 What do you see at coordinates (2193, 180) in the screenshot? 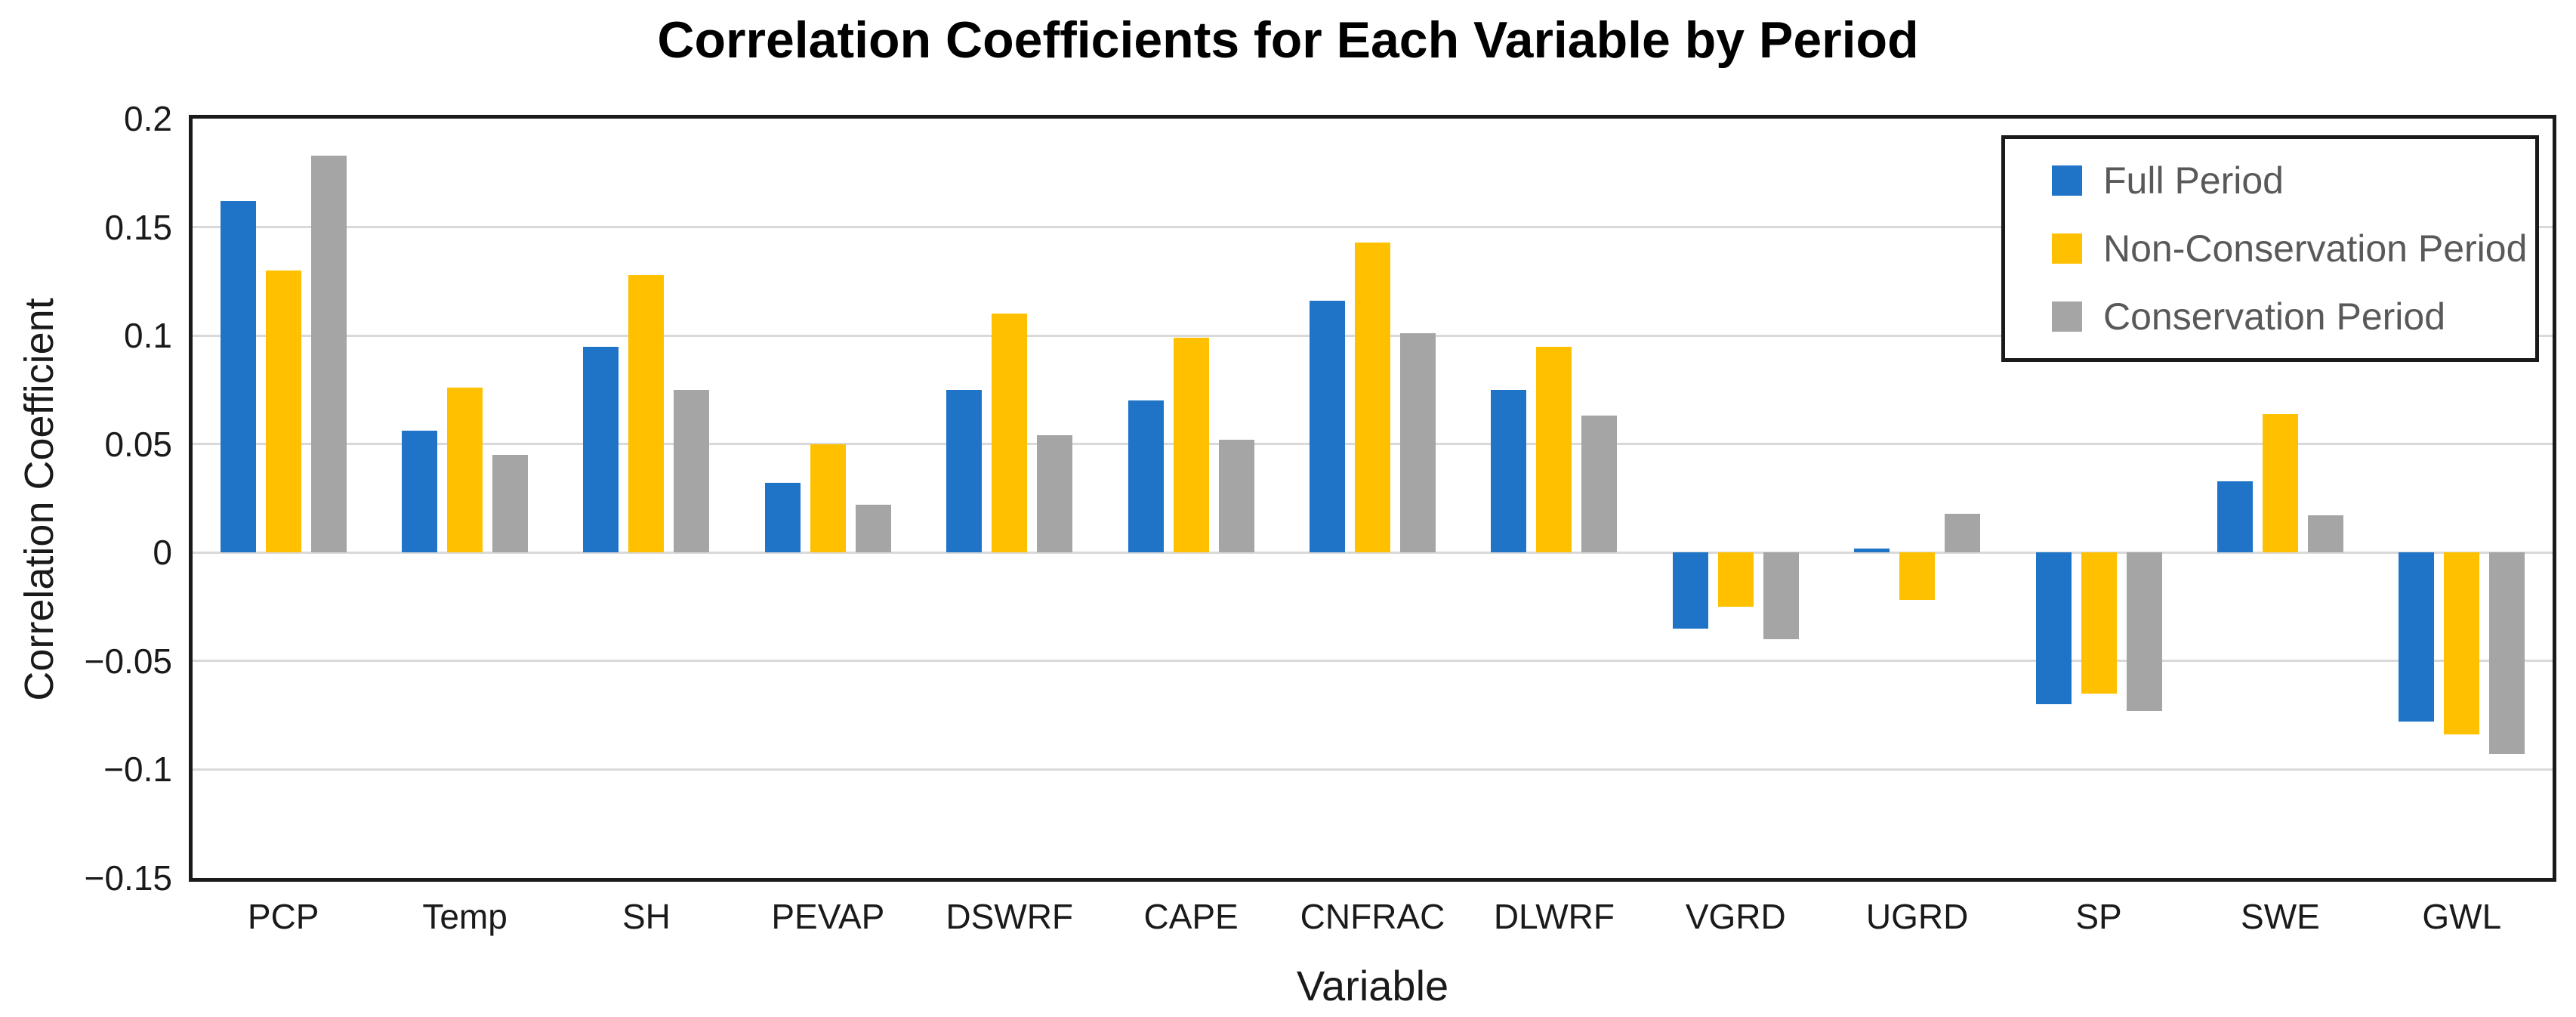
I see `legend-label: Full Period` at bounding box center [2193, 180].